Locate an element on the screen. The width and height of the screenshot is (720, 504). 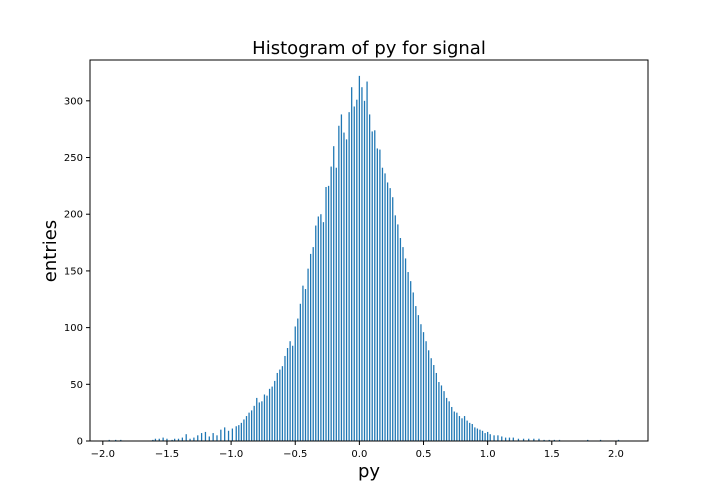
x-tick-label: 1.5 is located at coordinates (552, 454).